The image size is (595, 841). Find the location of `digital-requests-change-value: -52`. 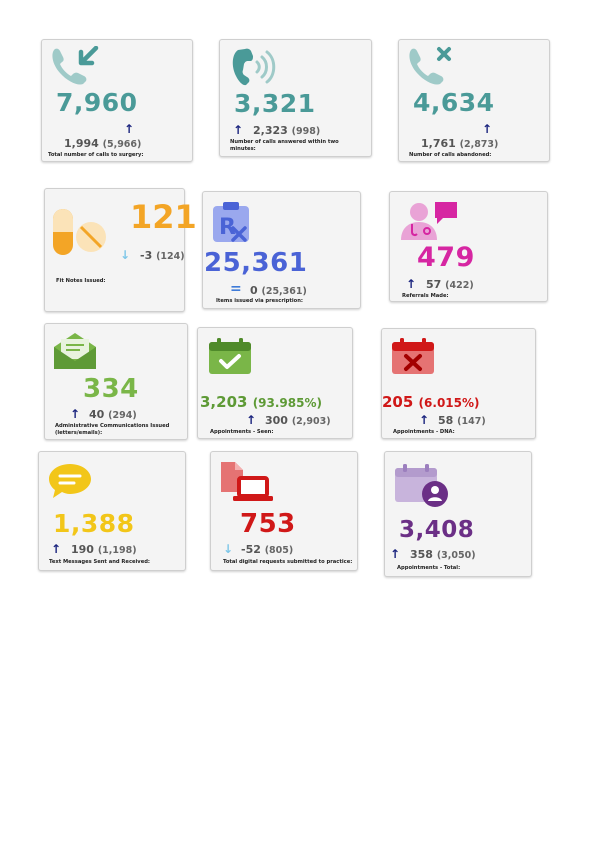

digital-requests-change-value: -52 is located at coordinates (251, 549).